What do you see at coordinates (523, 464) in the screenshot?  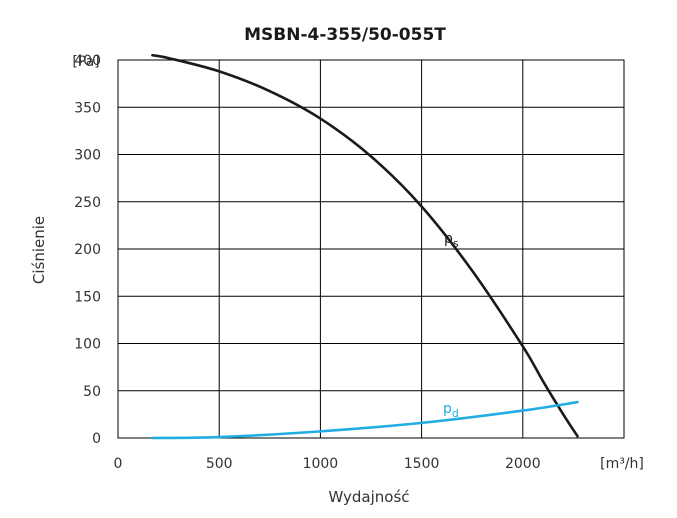 I see `x-tick-label: 2000` at bounding box center [523, 464].